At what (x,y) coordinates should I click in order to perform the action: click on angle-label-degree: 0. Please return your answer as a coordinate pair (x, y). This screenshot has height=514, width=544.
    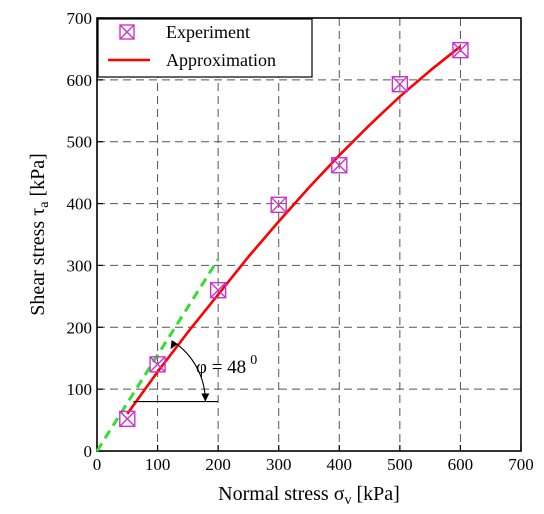
    Looking at the image, I should click on (253, 360).